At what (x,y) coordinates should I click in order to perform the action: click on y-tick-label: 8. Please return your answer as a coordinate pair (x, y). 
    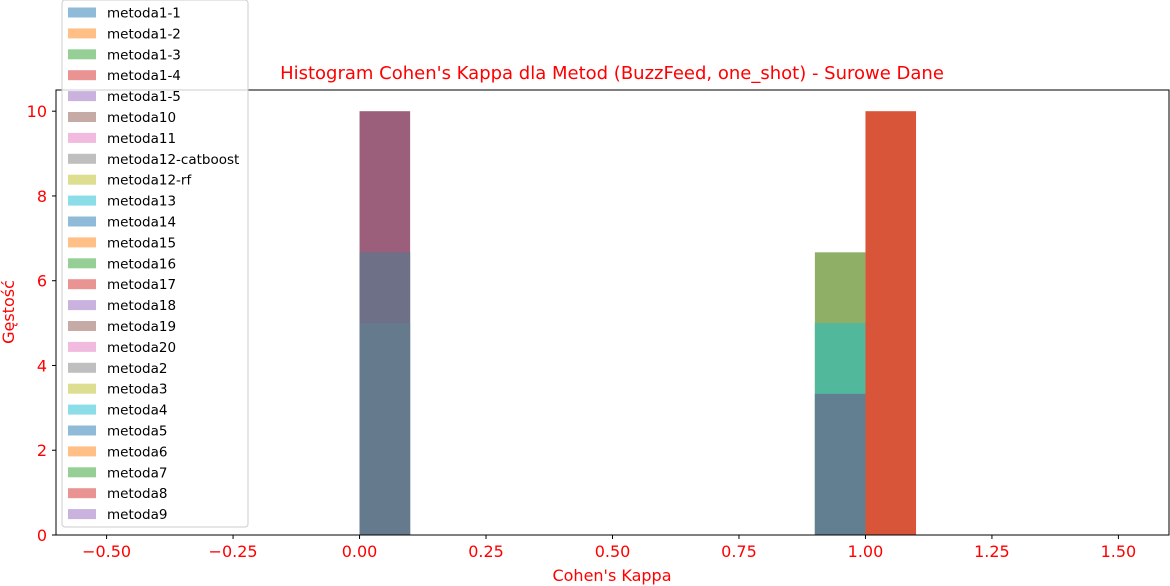
    Looking at the image, I should click on (42, 196).